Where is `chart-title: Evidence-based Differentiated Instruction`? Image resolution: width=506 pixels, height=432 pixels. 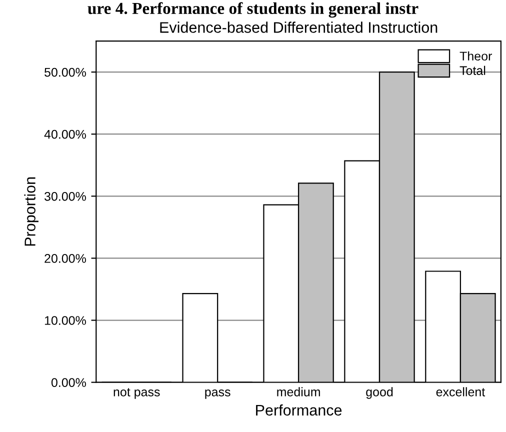
chart-title: Evidence-based Differentiated Instruction is located at coordinates (299, 27).